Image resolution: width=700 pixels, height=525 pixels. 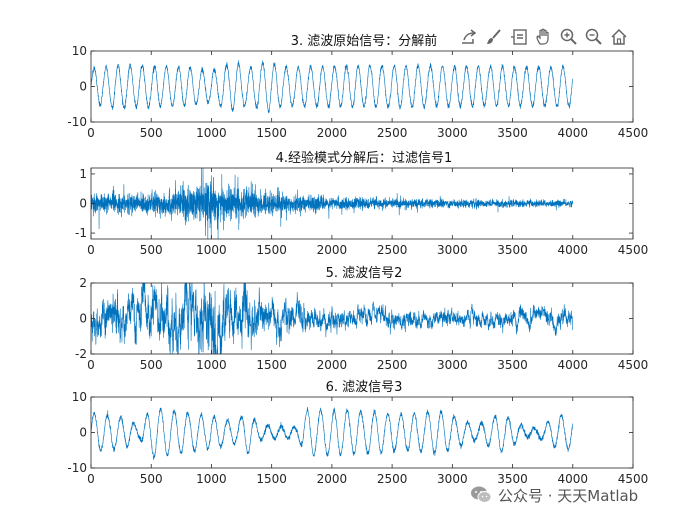 I want to click on subplot-title: 5. 滤波信号2, so click(x=364, y=273).